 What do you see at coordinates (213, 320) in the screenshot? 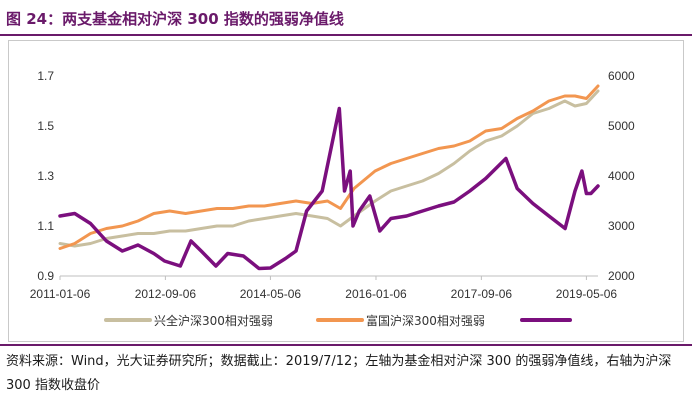
I see `legend-label-1: 兴全沪深300相对强弱` at bounding box center [213, 320].